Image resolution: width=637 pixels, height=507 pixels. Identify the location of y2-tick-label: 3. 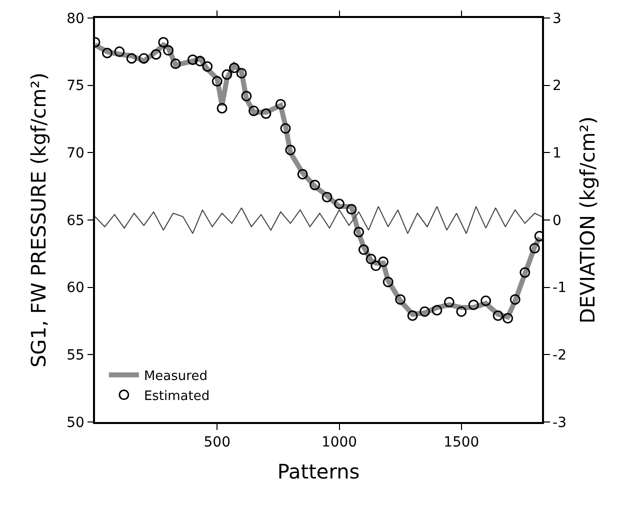
(557, 18).